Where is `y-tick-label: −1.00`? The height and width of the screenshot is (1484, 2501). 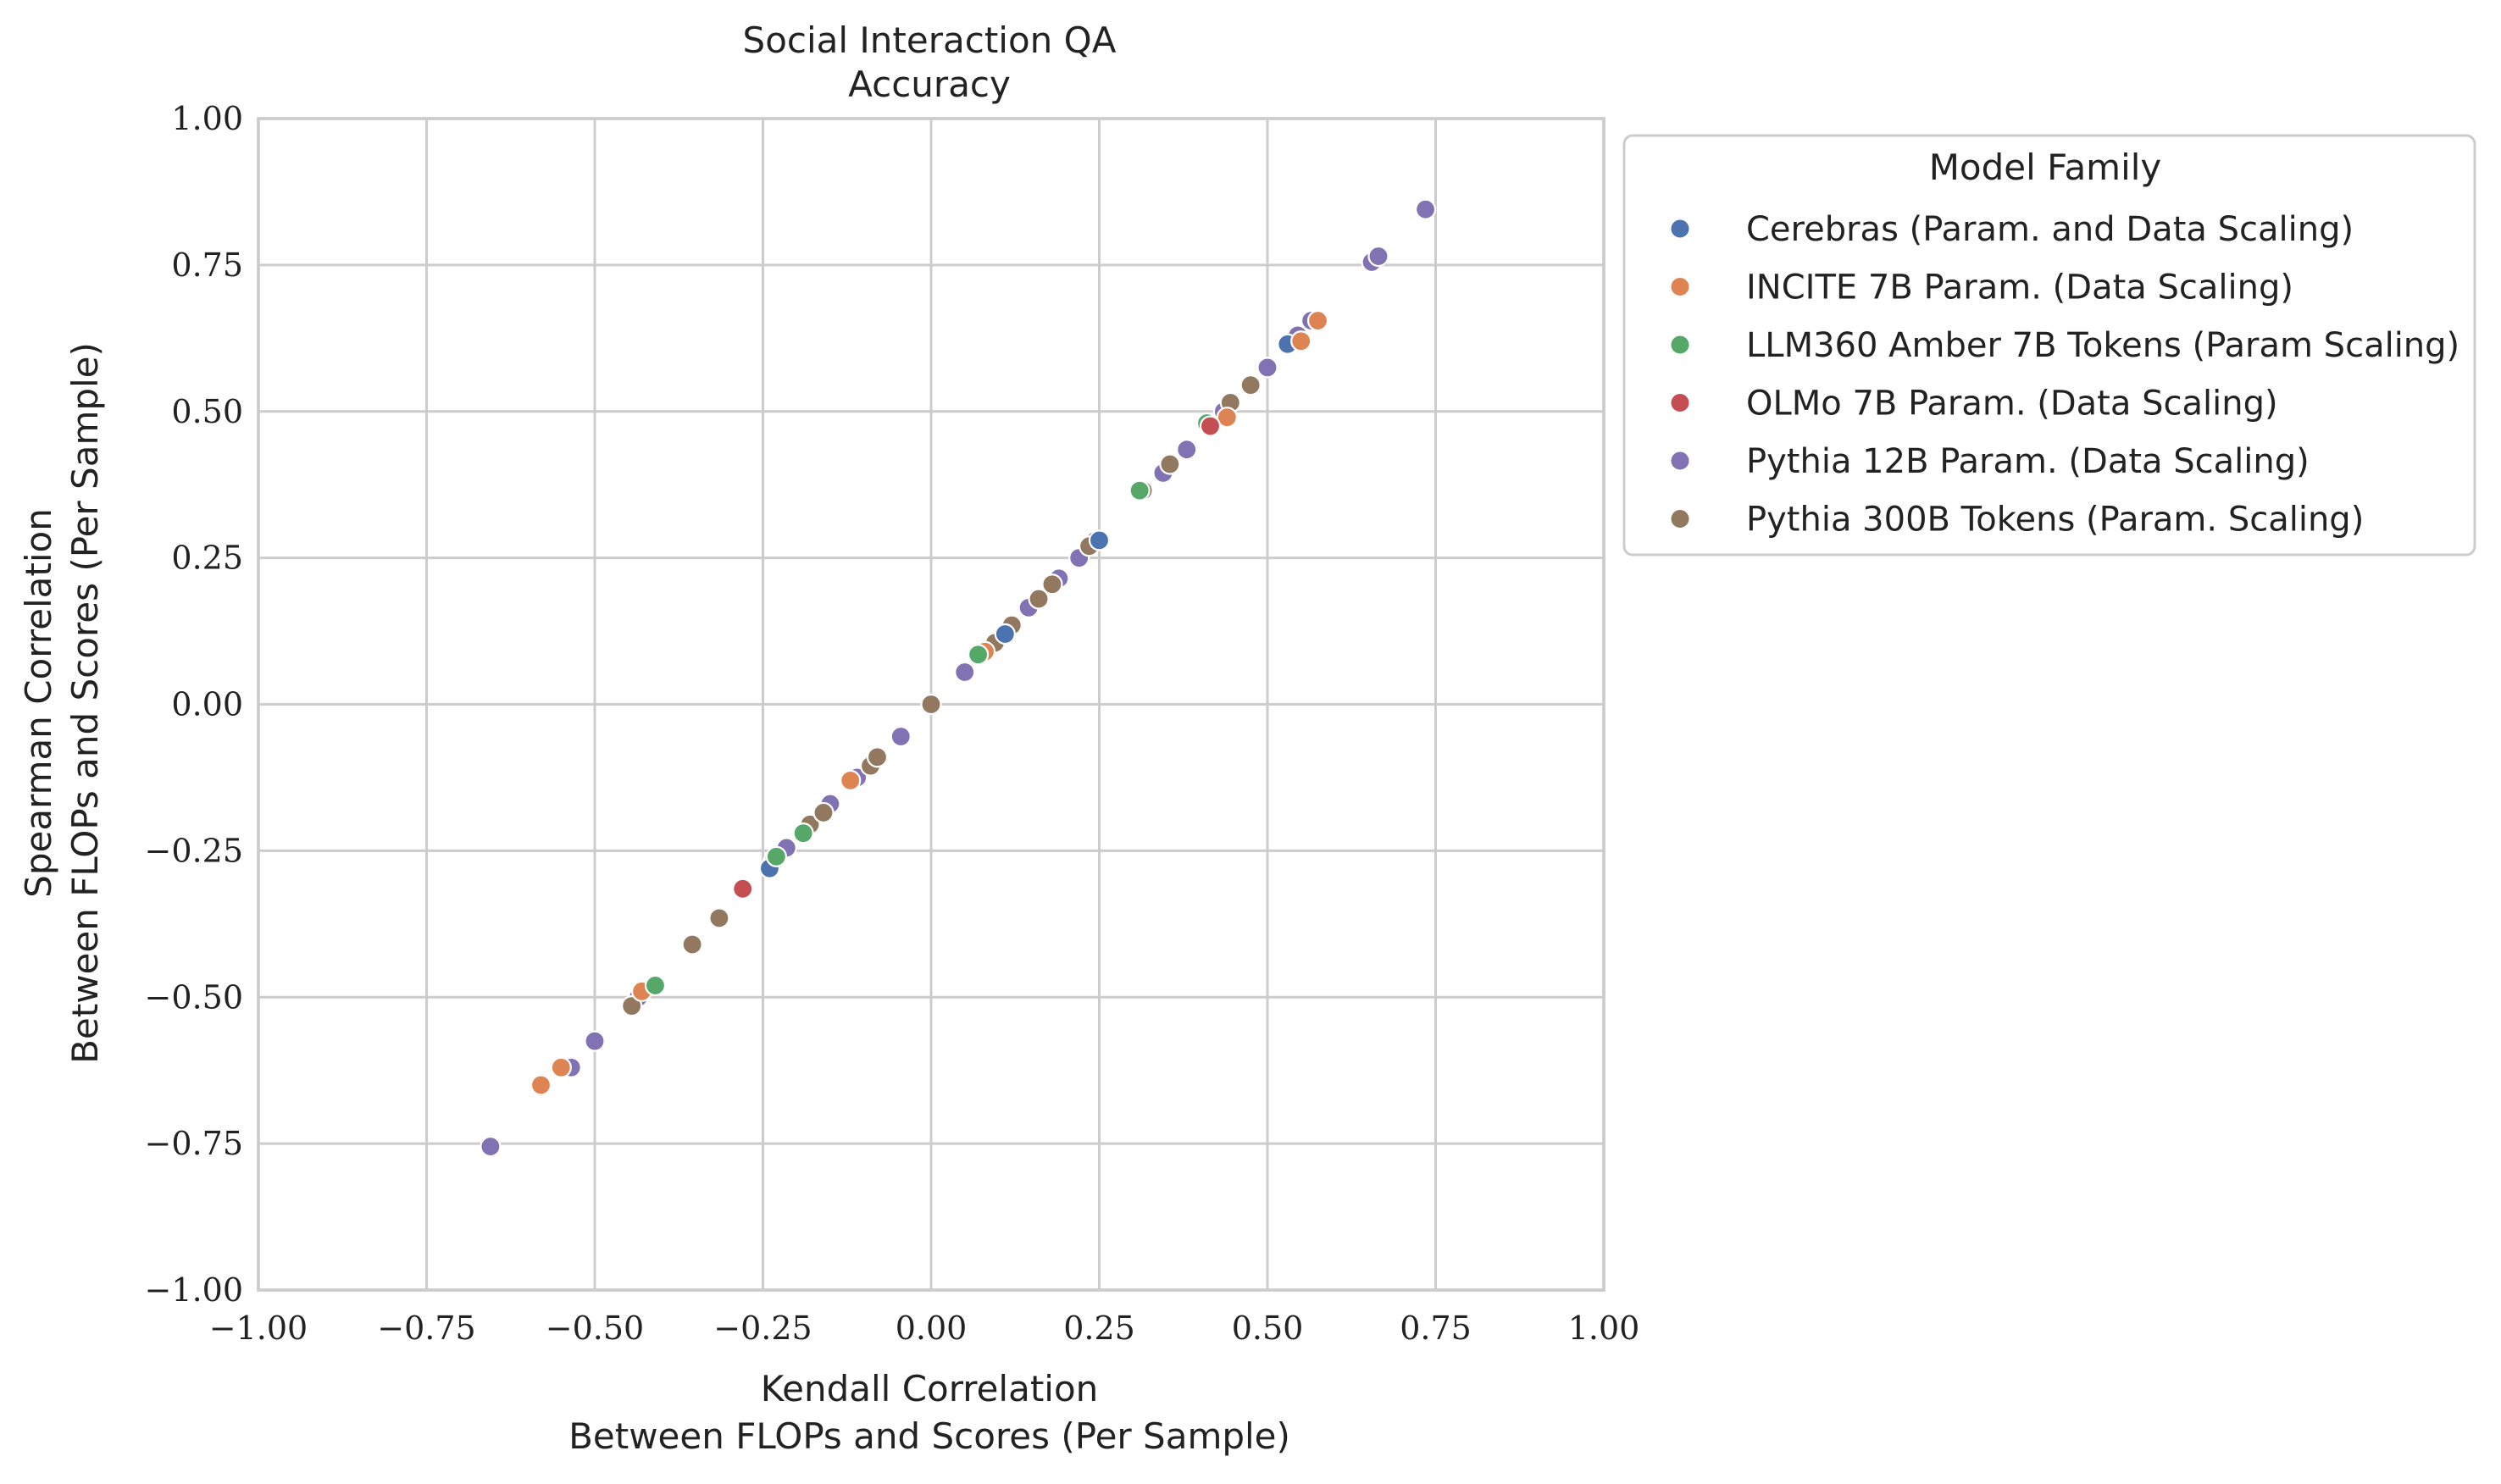
y-tick-label: −1.00 is located at coordinates (194, 1290).